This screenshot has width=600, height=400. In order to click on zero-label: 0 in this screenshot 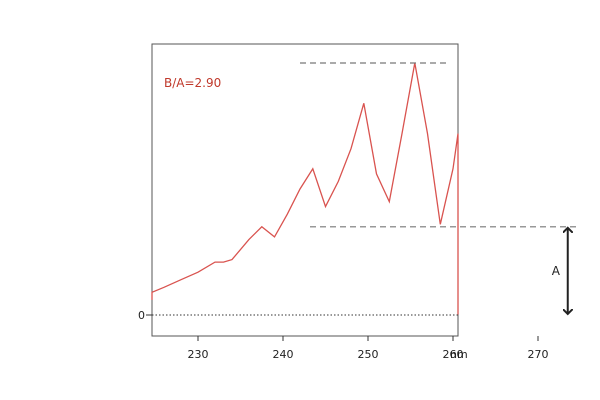, I will do `click(141, 315)`.